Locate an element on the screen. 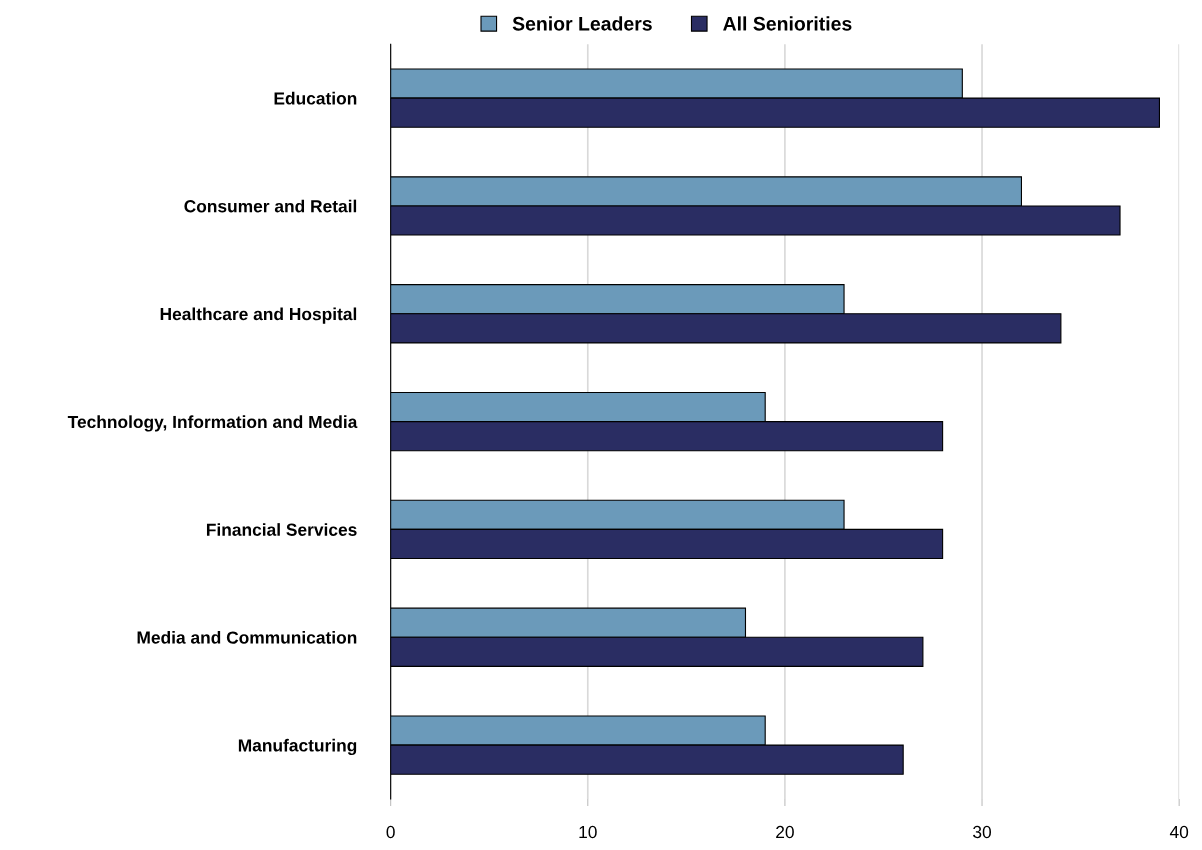  x-tick-label: 0 is located at coordinates (390, 832).